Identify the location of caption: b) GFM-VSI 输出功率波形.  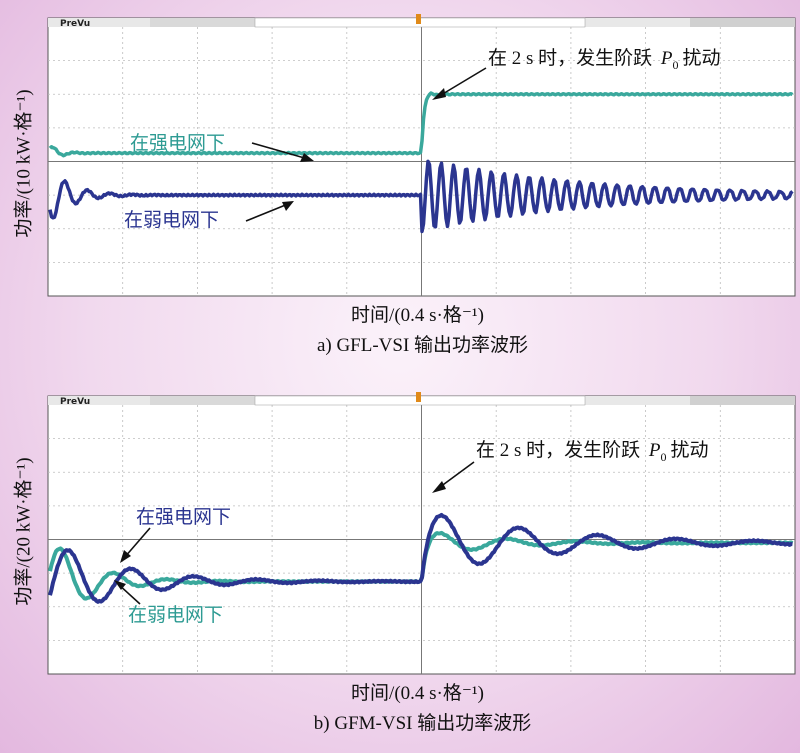
(422, 723).